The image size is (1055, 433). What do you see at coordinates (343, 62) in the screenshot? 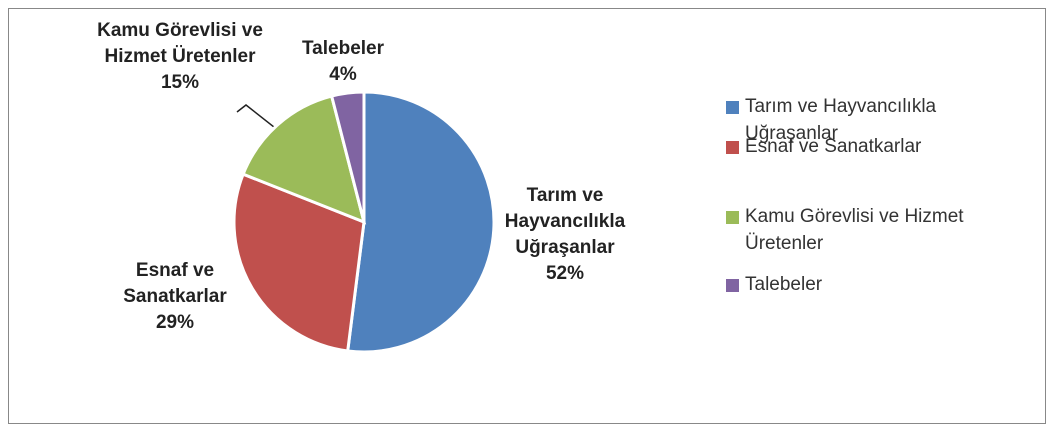
I see `data-label: Talebeler 4%` at bounding box center [343, 62].